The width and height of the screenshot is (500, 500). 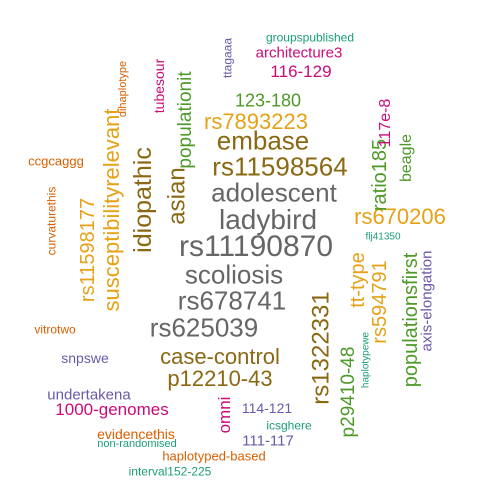 I want to click on word-rs625039: rs625039, so click(x=204, y=327).